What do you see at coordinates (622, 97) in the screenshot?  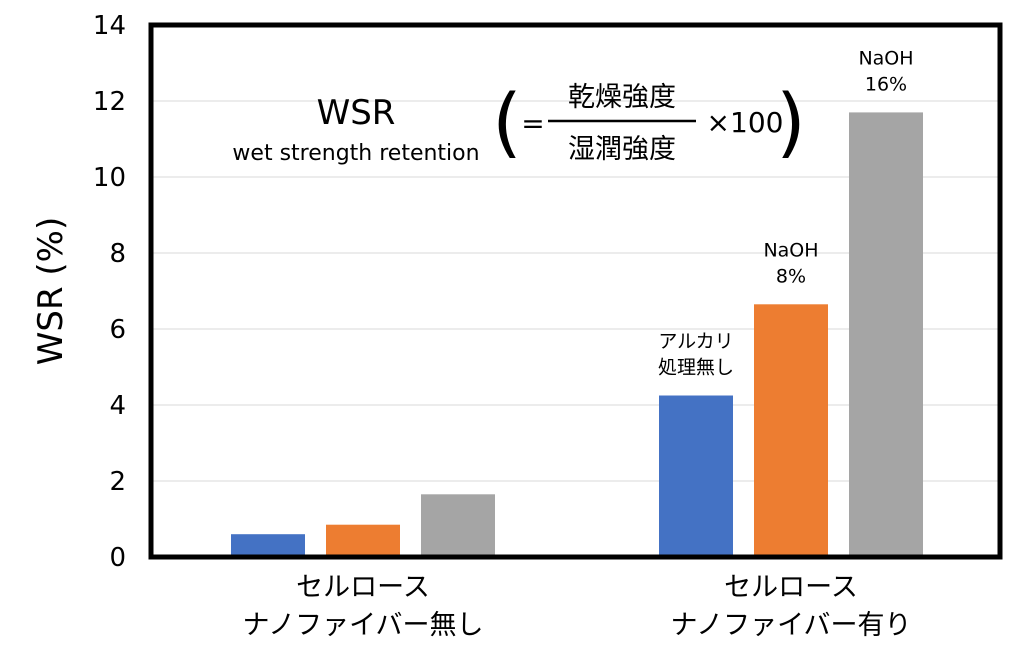 I see `formula-numerator: 乾燥強度` at bounding box center [622, 97].